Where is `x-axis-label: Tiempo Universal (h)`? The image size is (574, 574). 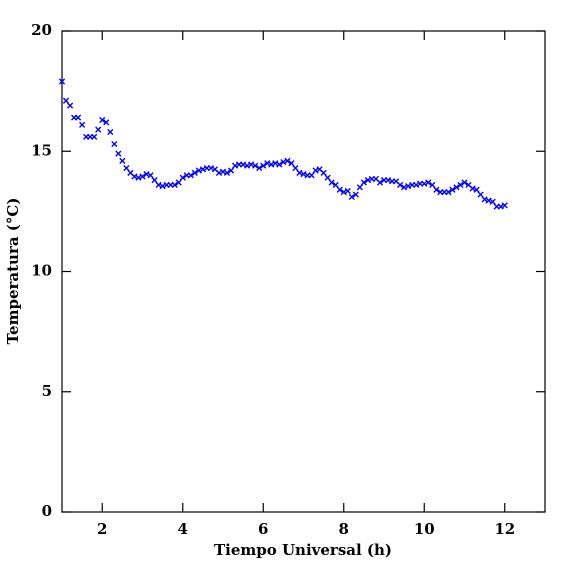
x-axis-label: Tiempo Universal (h) is located at coordinates (303, 550).